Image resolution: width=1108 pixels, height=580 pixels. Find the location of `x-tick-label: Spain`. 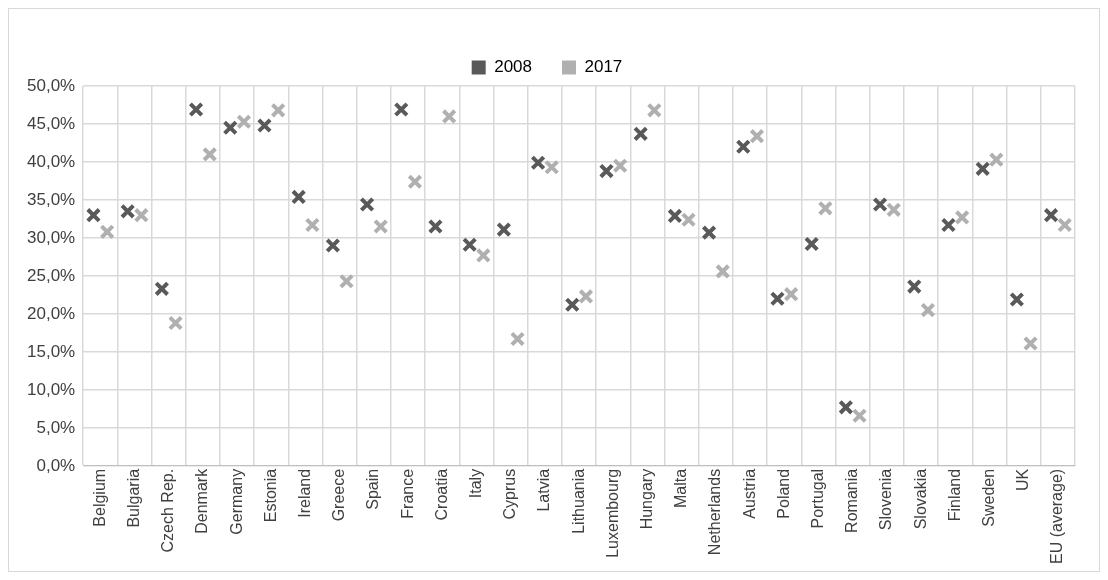

x-tick-label: Spain is located at coordinates (373, 489).